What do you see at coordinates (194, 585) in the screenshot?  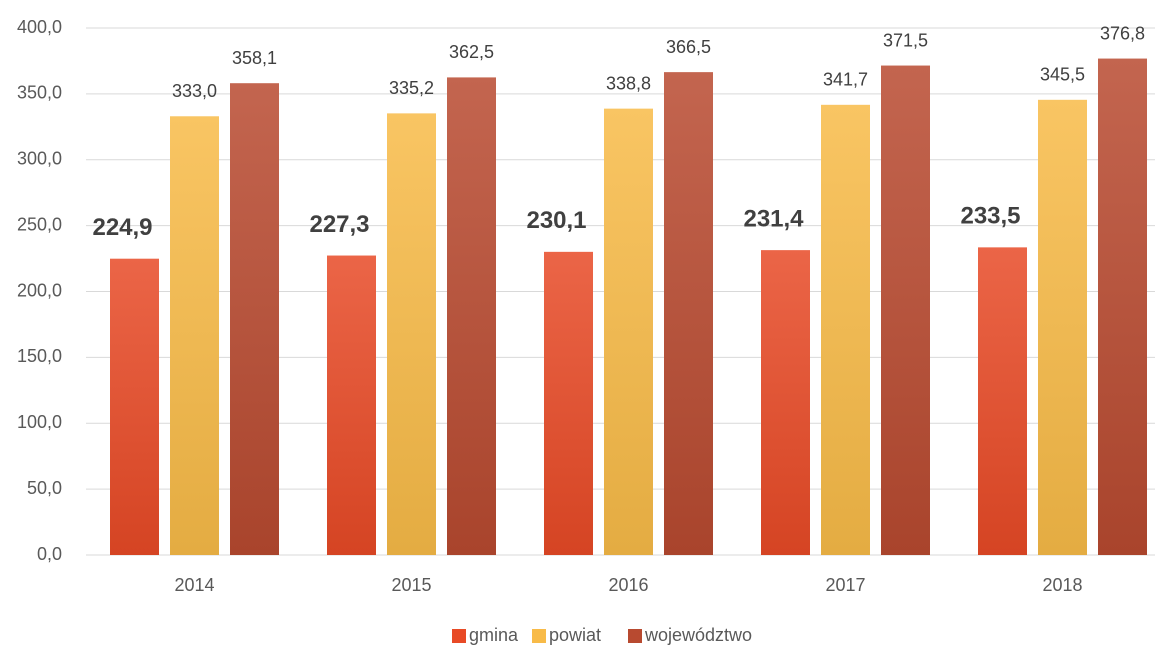 I see `x-tick-label: 2014` at bounding box center [194, 585].